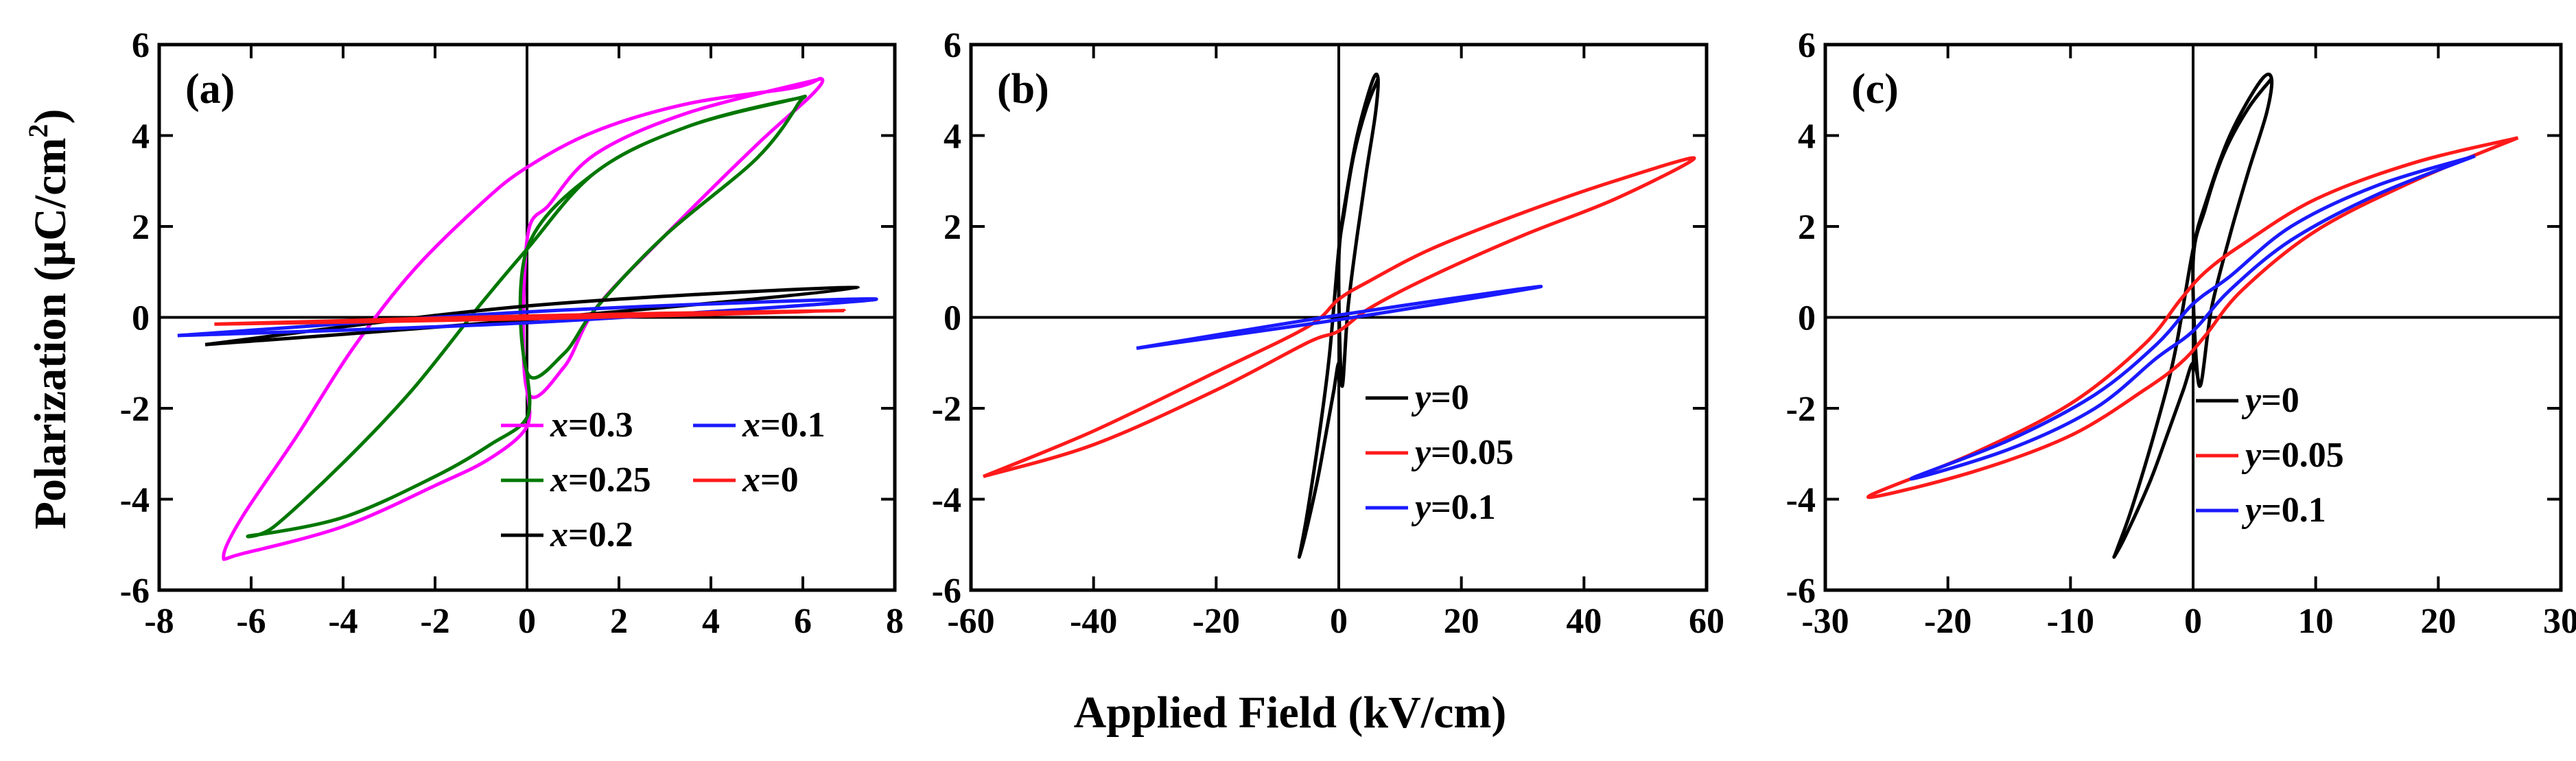  I want to click on legend-value: =0.25, so click(609, 480).